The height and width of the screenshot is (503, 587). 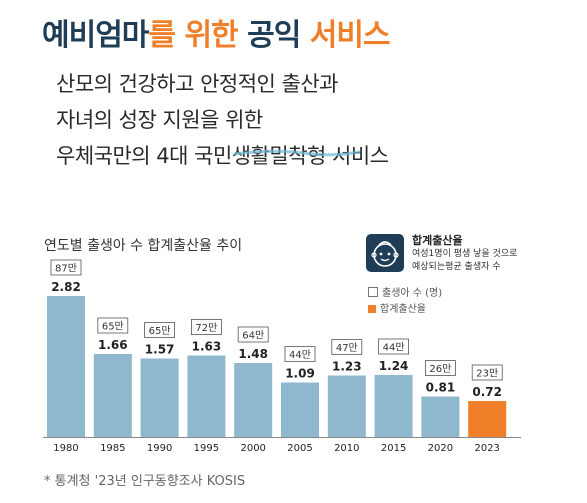 What do you see at coordinates (437, 240) in the screenshot?
I see `legend-title: 합계출산율` at bounding box center [437, 240].